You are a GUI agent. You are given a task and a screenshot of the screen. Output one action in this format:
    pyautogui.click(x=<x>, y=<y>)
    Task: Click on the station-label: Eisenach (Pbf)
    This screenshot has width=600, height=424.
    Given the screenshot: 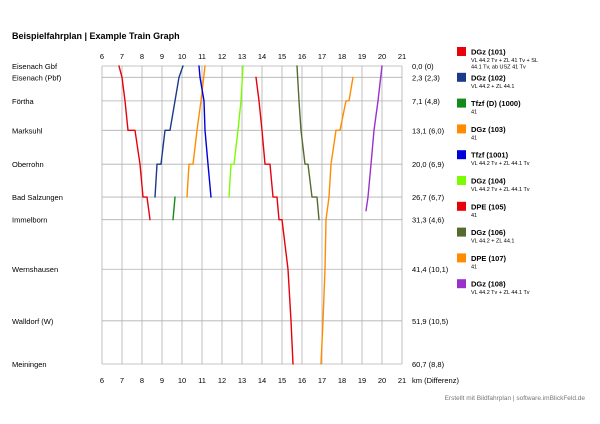 What is the action you would take?
    pyautogui.click(x=37, y=77)
    